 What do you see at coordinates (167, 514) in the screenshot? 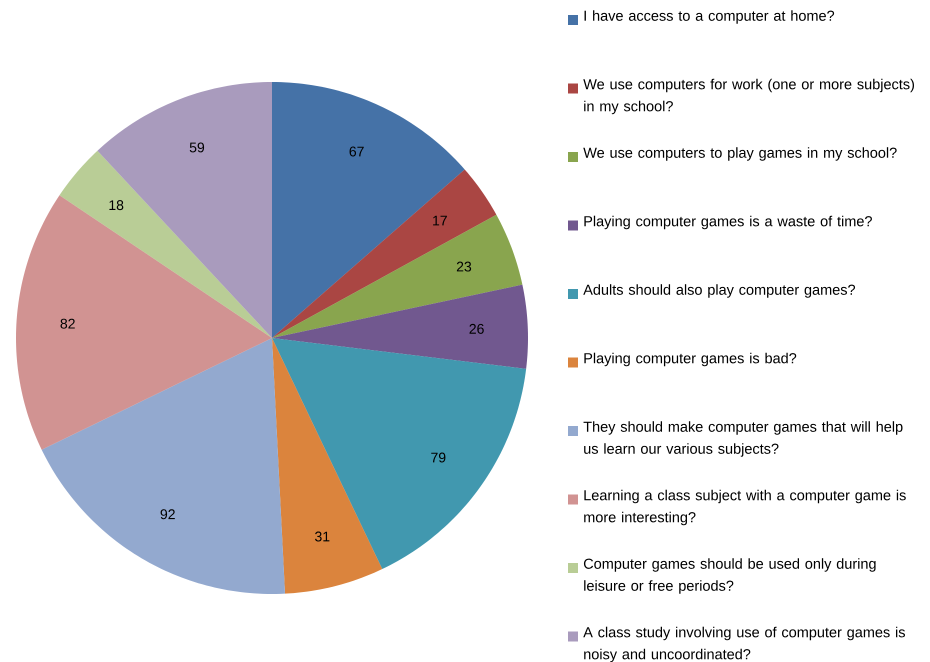
I see `data-label: 92` at bounding box center [167, 514].